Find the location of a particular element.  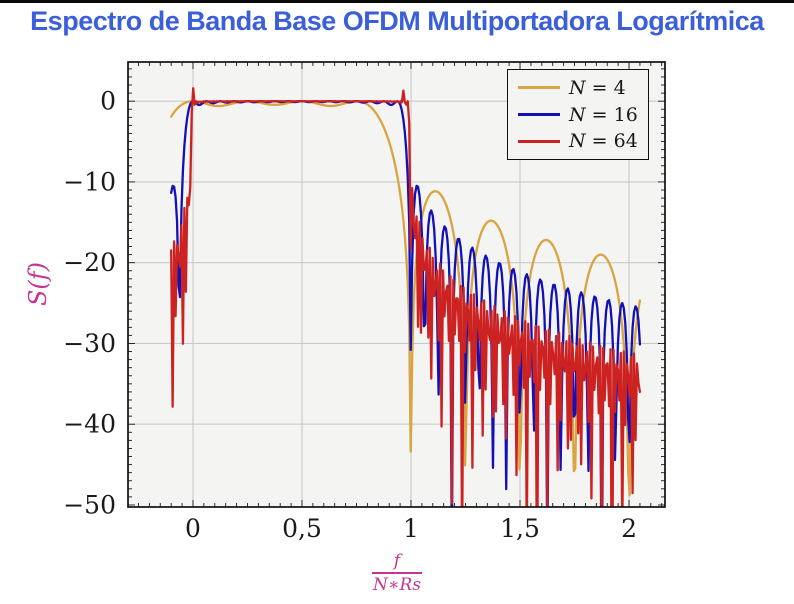

y-tick-label: −20 is located at coordinates (89, 262).